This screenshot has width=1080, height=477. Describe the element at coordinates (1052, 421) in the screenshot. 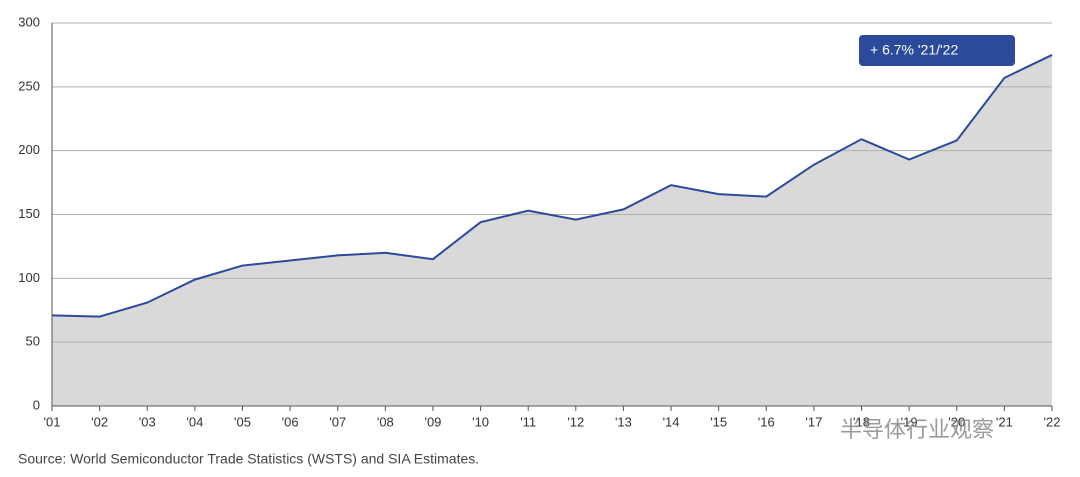

I see `x-tick-label: '22` at that location.